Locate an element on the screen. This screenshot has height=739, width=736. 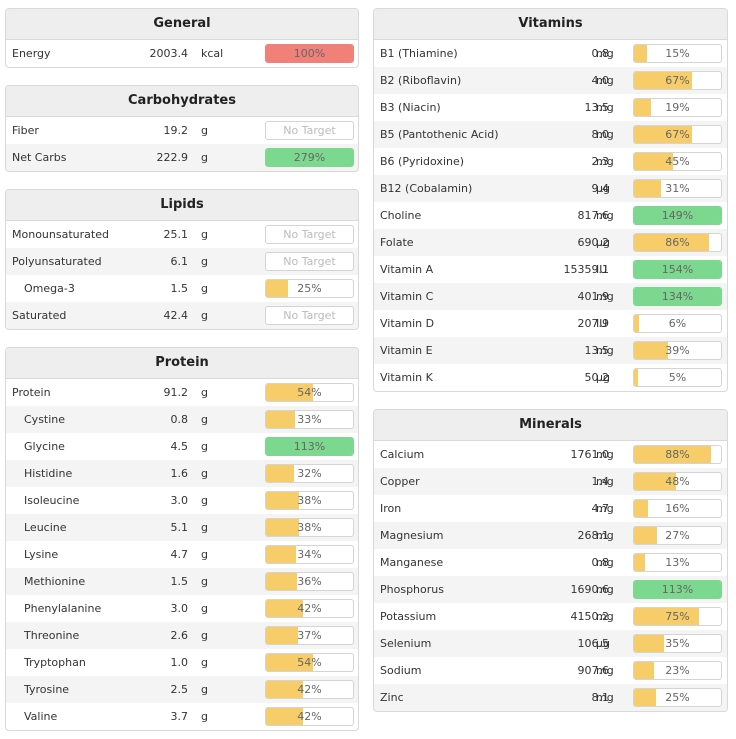
nutrient-b2-riboflavin-unit: mg is located at coordinates (605, 80).